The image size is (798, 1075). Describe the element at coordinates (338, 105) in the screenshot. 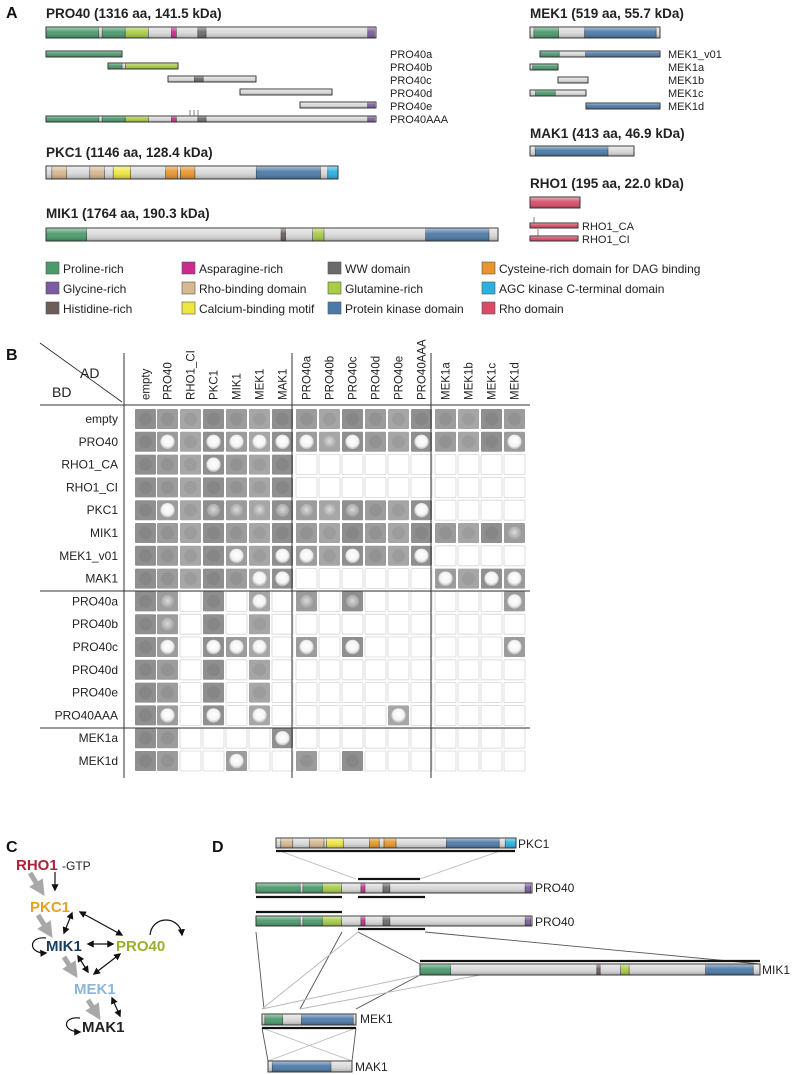

I see `pro40e-shade` at that location.